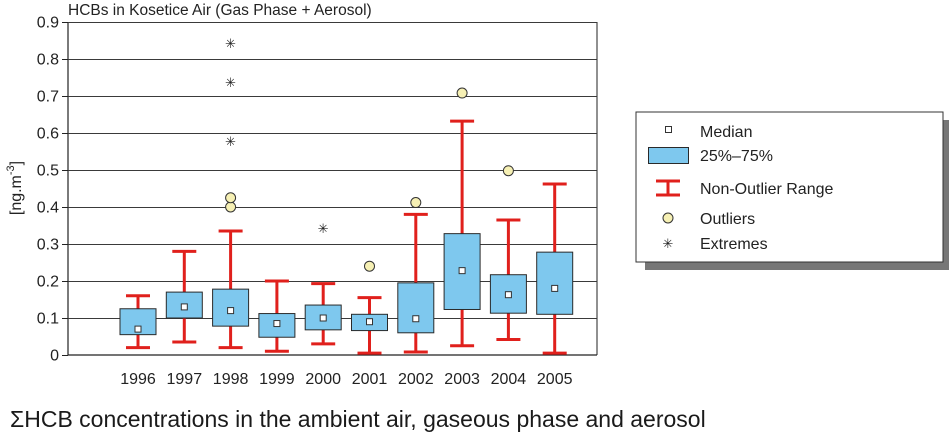  I want to click on x-tick-labels: 1996 1997 1998 1999 2000 2001 2002 2003 2004 2005, so click(346, 379).